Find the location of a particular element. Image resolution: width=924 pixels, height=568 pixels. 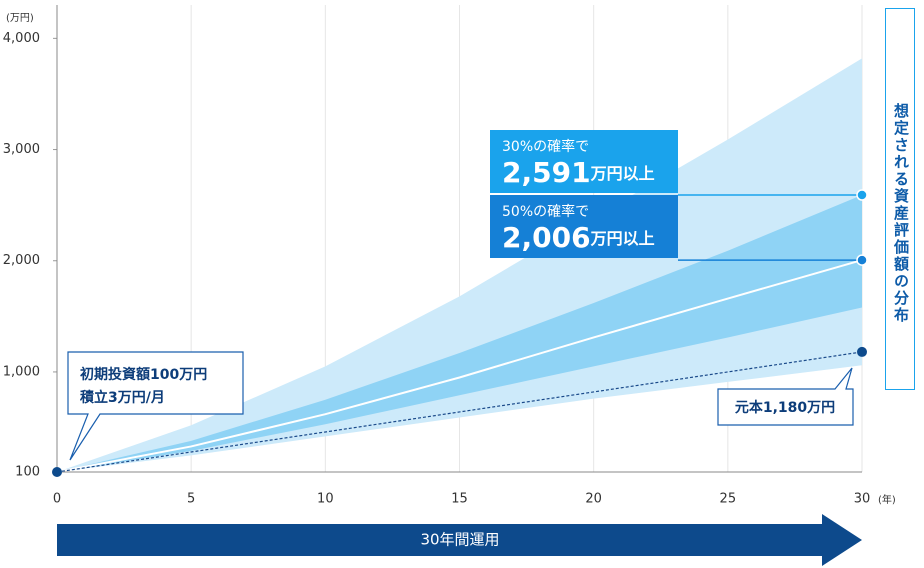

note-line: 積立3万円/月 is located at coordinates (122, 397).